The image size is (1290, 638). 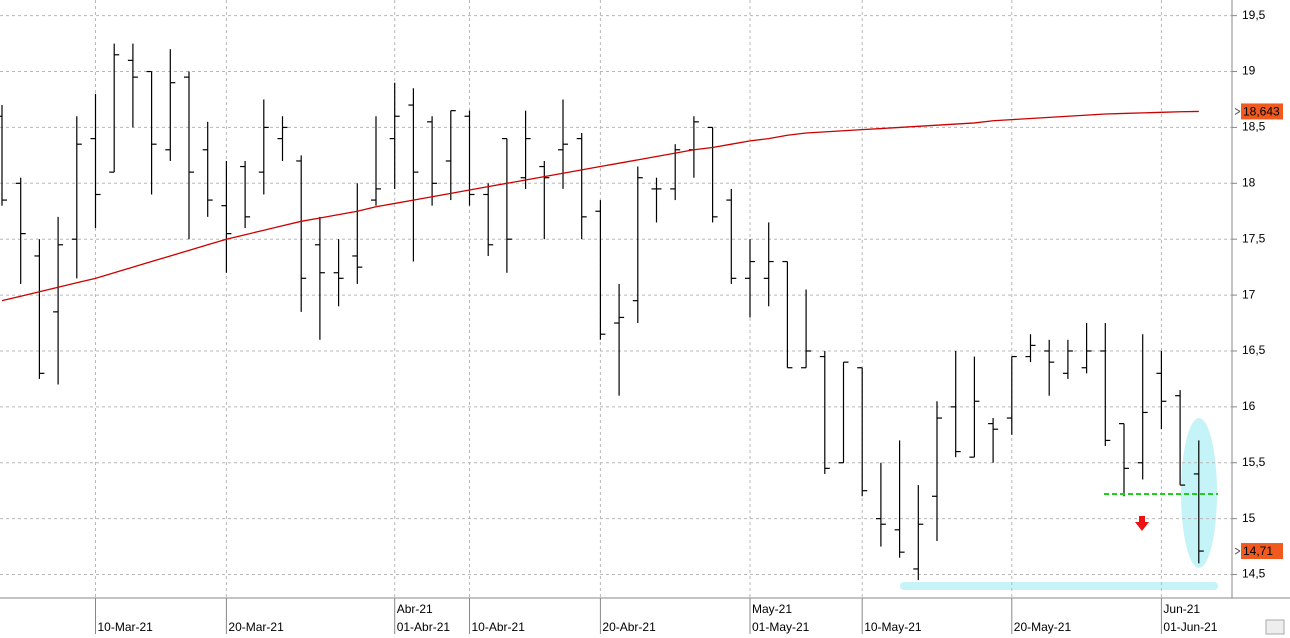 What do you see at coordinates (893, 627) in the screenshot?
I see `x-tick-label: 10-May-21` at bounding box center [893, 627].